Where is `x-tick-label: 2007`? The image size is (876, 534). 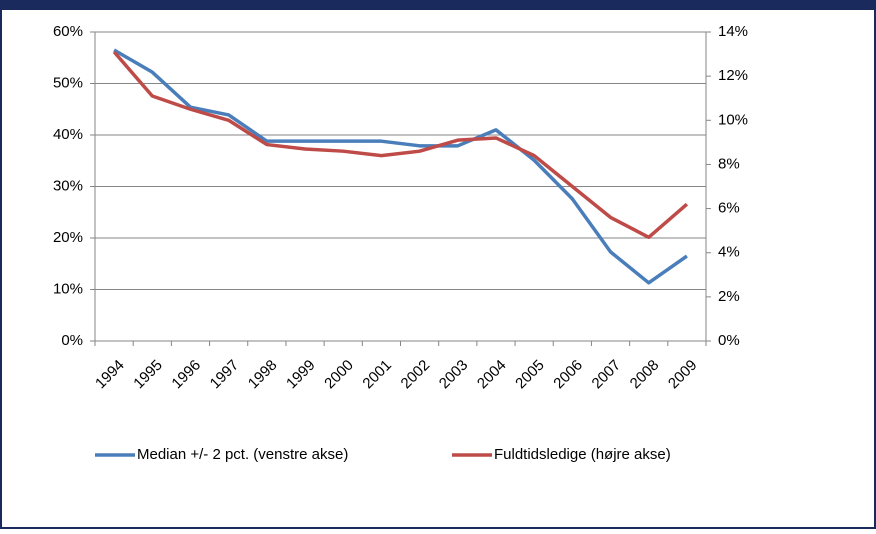
x-tick-label: 2007 is located at coordinates (607, 375).